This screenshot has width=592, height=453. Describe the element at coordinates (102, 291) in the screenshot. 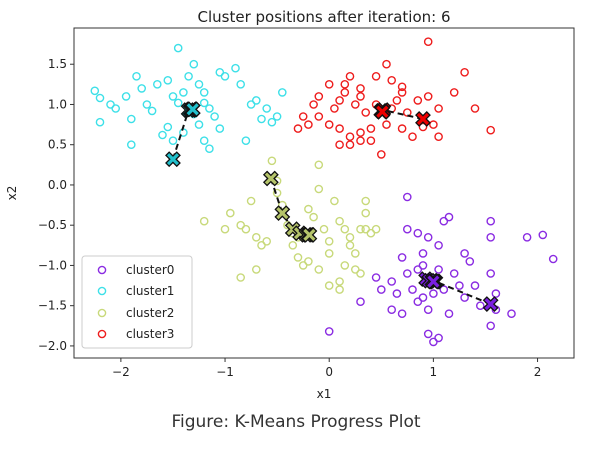

I see `legend-marker-cluster1` at that location.